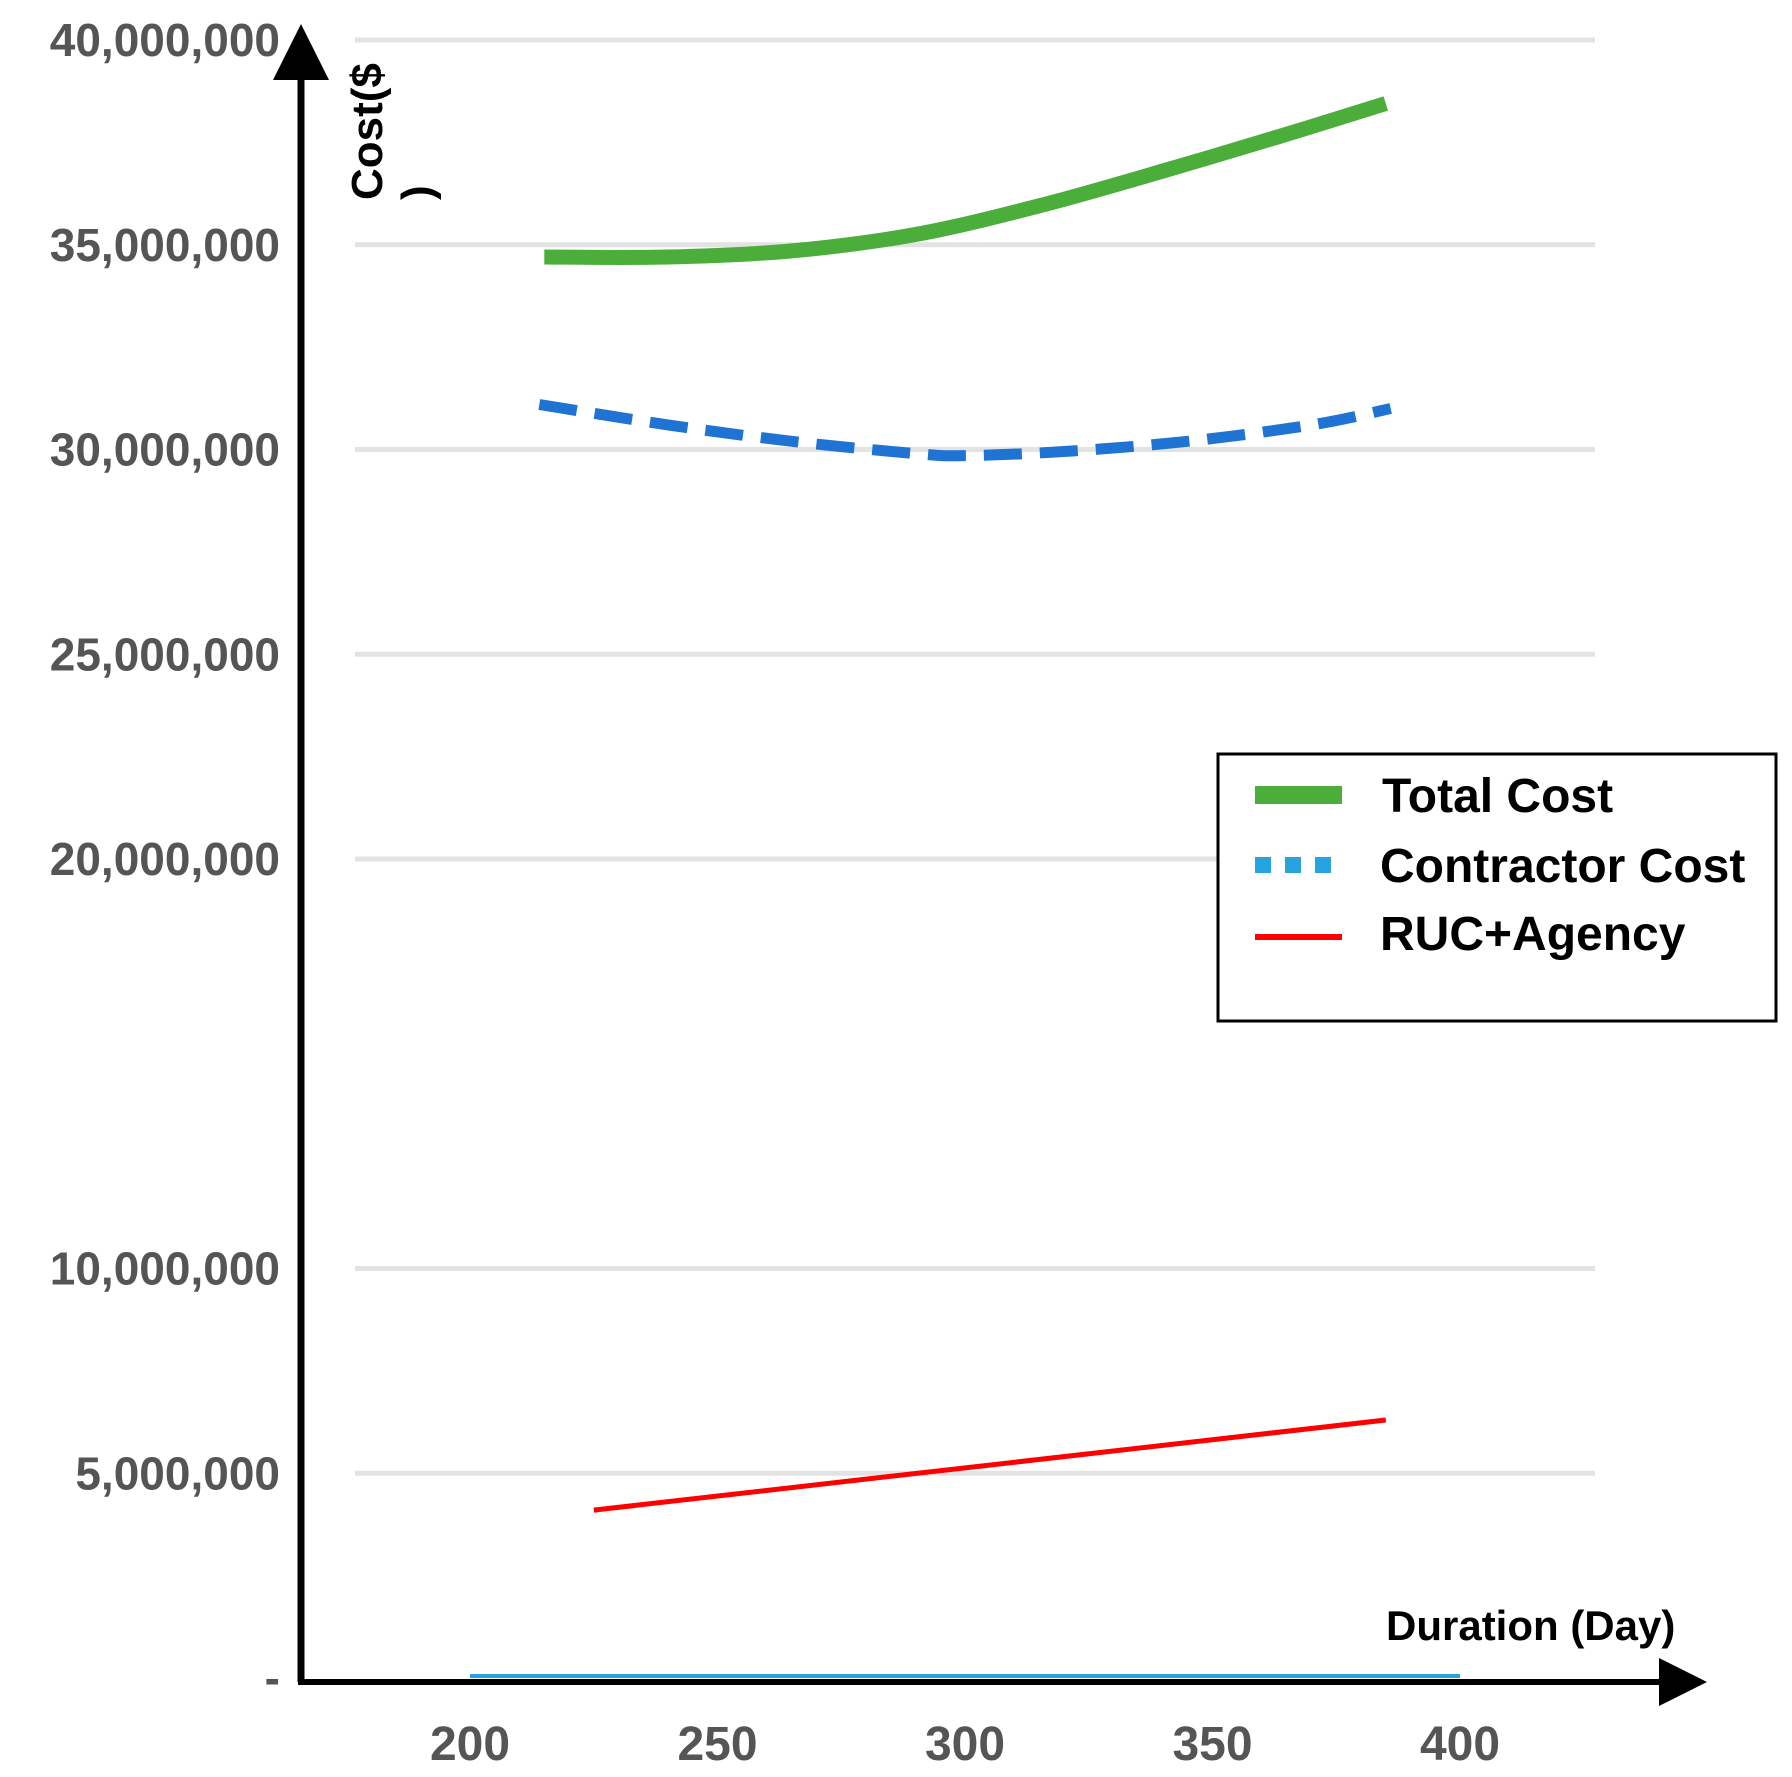 Image resolution: width=1792 pixels, height=1777 pixels. What do you see at coordinates (990, 1465) in the screenshot?
I see `series-line-ruc-agency` at bounding box center [990, 1465].